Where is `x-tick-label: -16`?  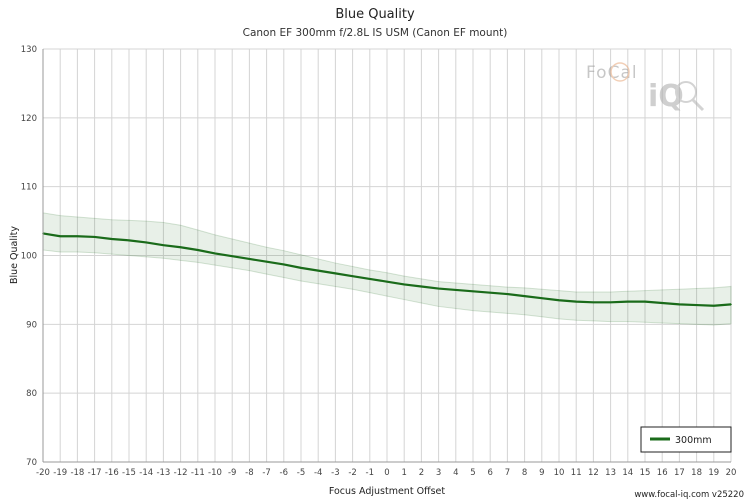 x-tick-label: -16 is located at coordinates (112, 473).